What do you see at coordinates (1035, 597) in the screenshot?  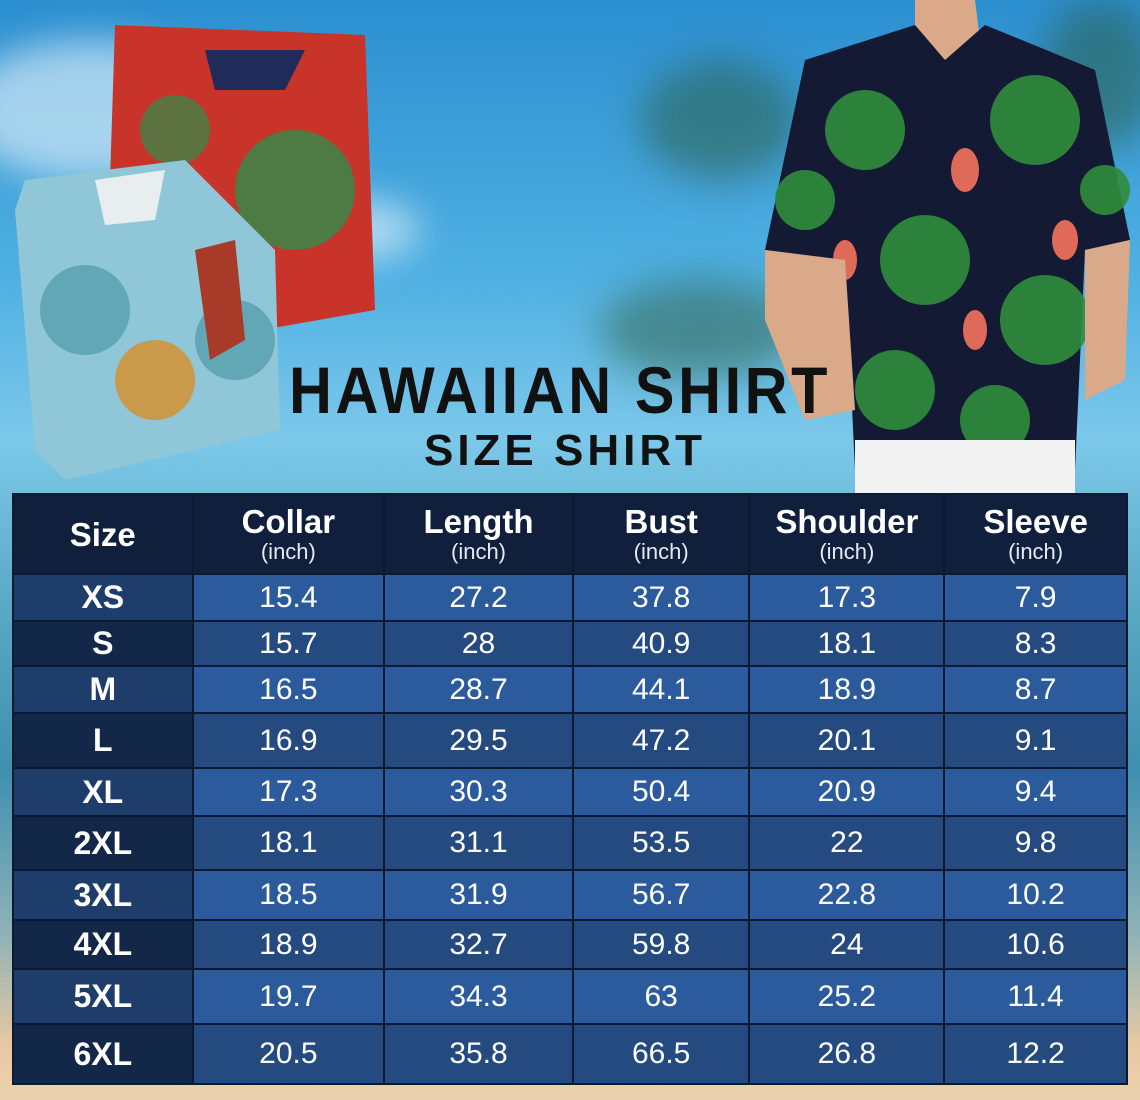 I see `cell-sleeve: 7.9` at bounding box center [1035, 597].